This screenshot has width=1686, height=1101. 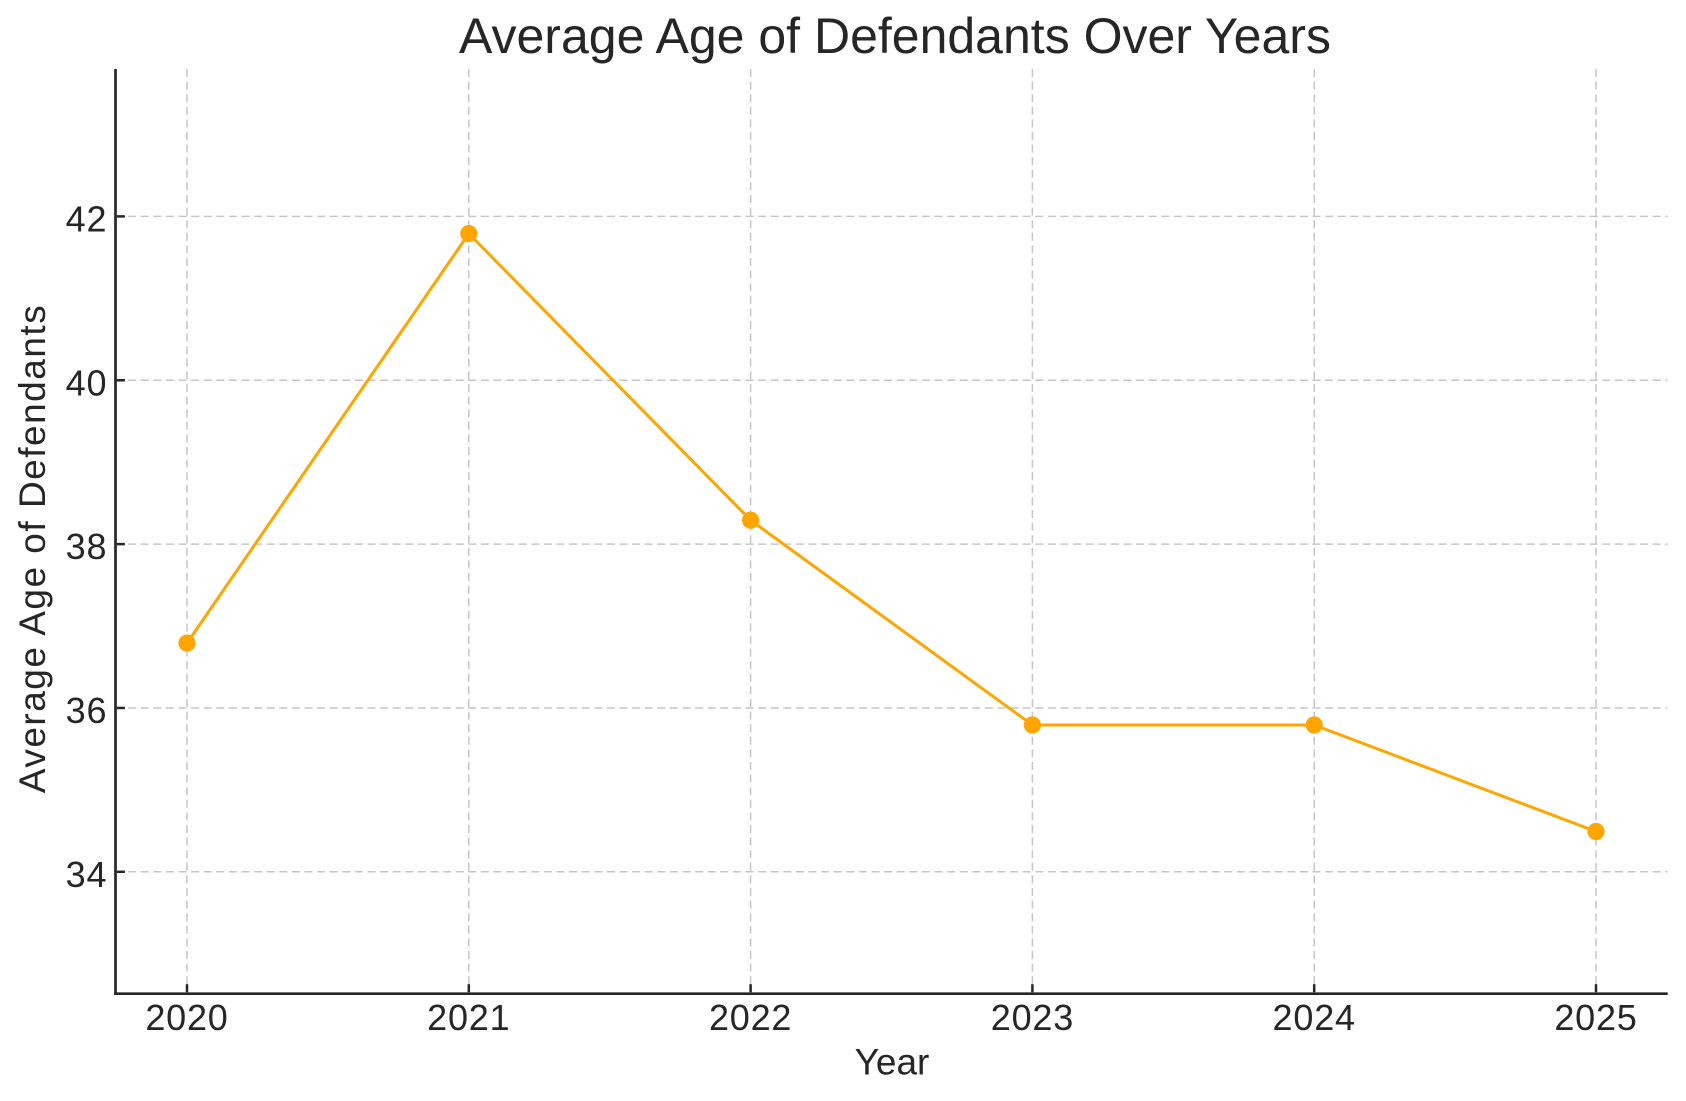 I want to click on svg-text: 34, so click(x=87, y=874).